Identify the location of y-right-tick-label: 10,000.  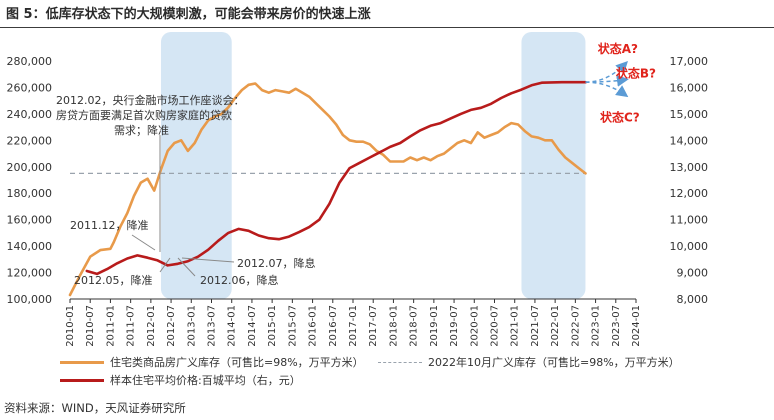
(689, 246).